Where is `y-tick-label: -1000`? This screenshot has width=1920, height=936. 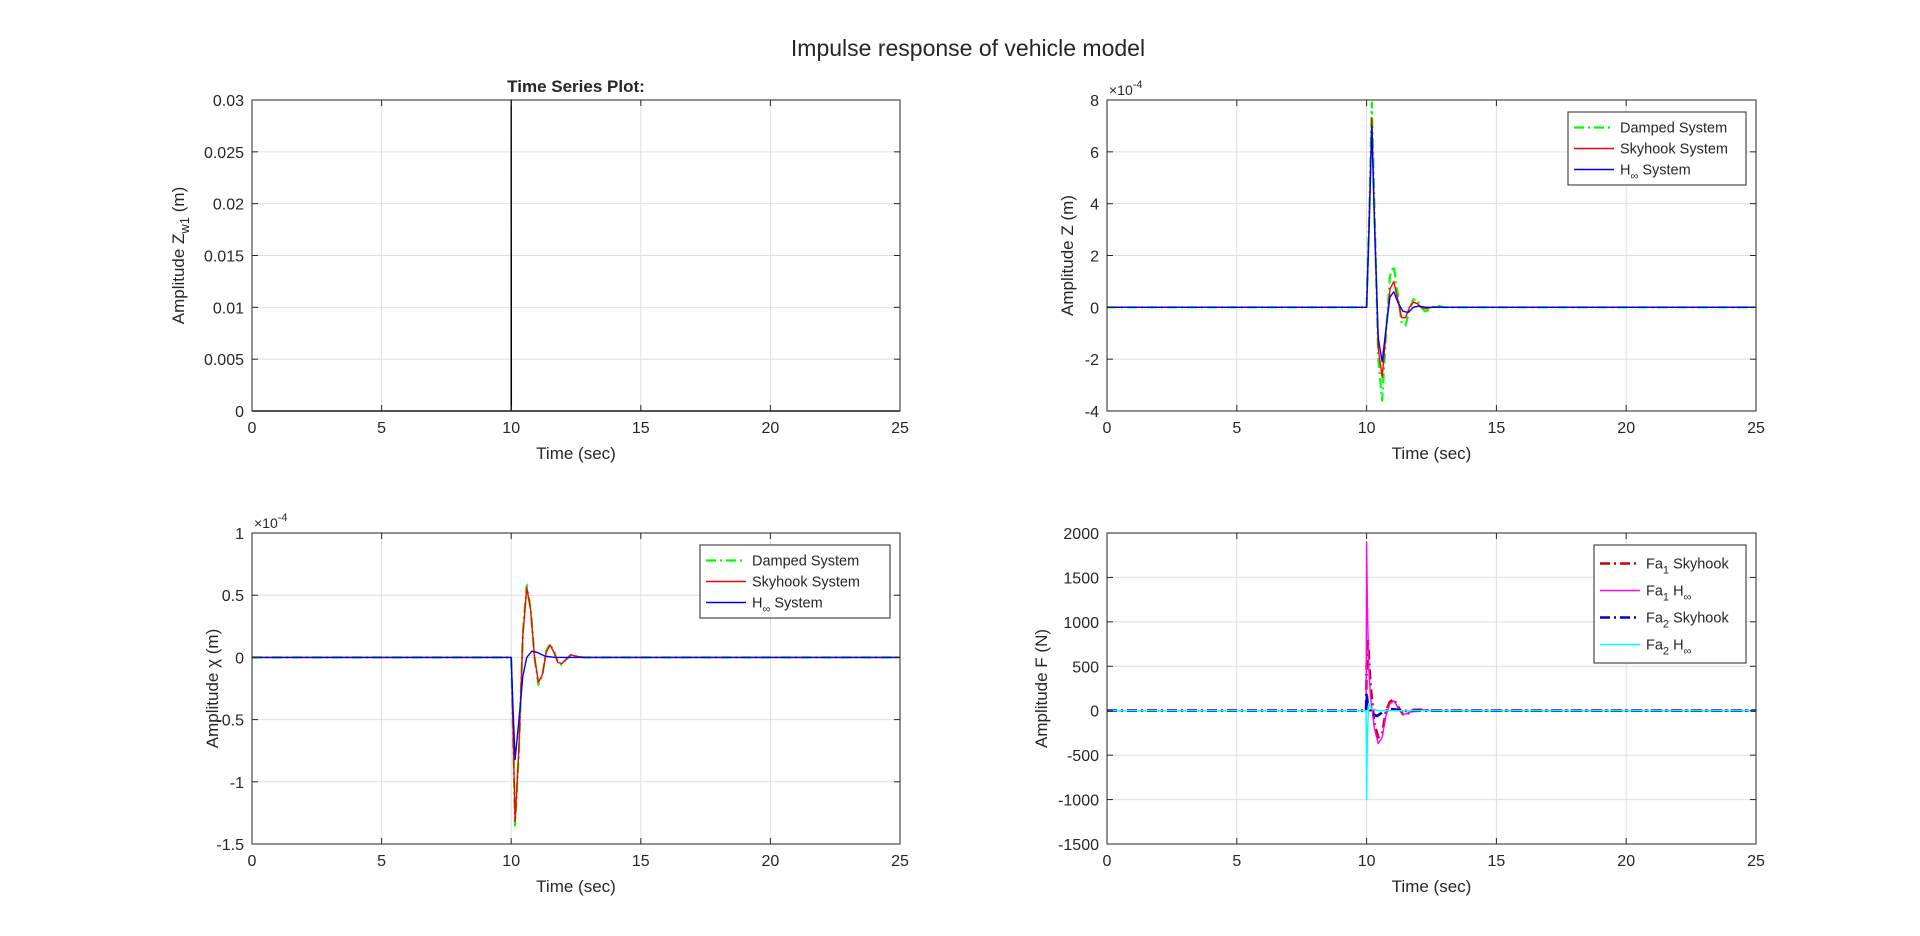 y-tick-label: -1000 is located at coordinates (1078, 801).